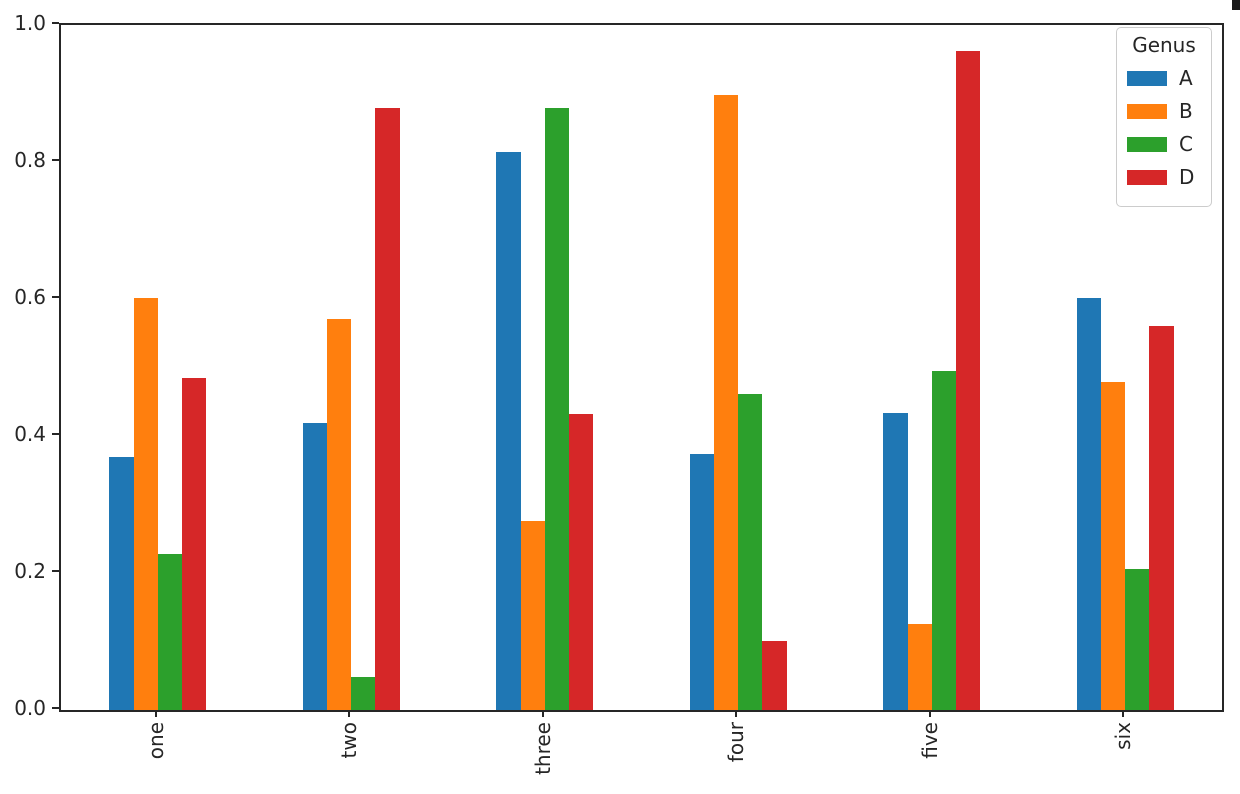 The width and height of the screenshot is (1240, 794). I want to click on bar-two-B, so click(339, 514).